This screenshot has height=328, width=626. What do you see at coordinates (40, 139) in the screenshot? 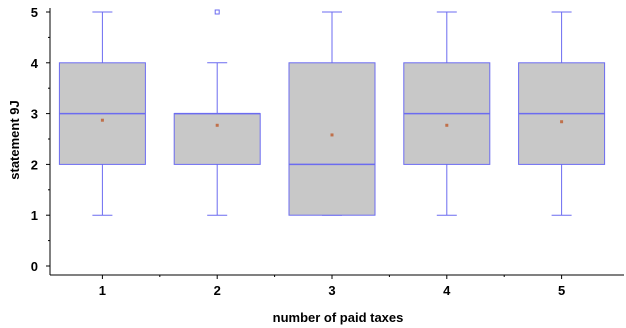
I see `y-axis-ticks: 0 1 2 3 4 5` at bounding box center [40, 139].